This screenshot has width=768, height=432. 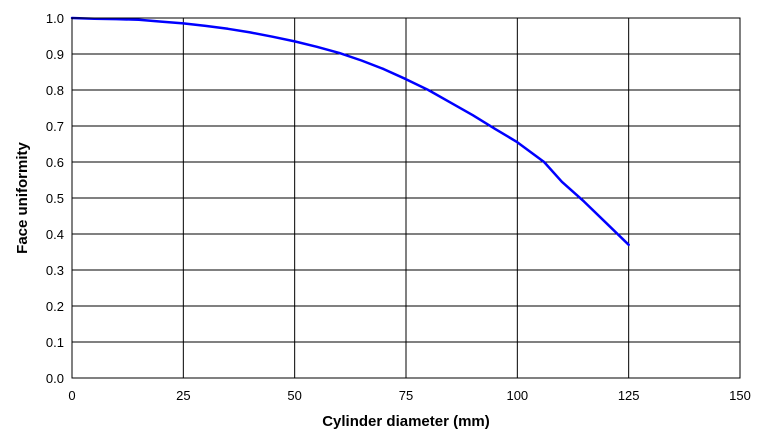 I want to click on y-axis-title: Face uniformity, so click(x=22, y=197).